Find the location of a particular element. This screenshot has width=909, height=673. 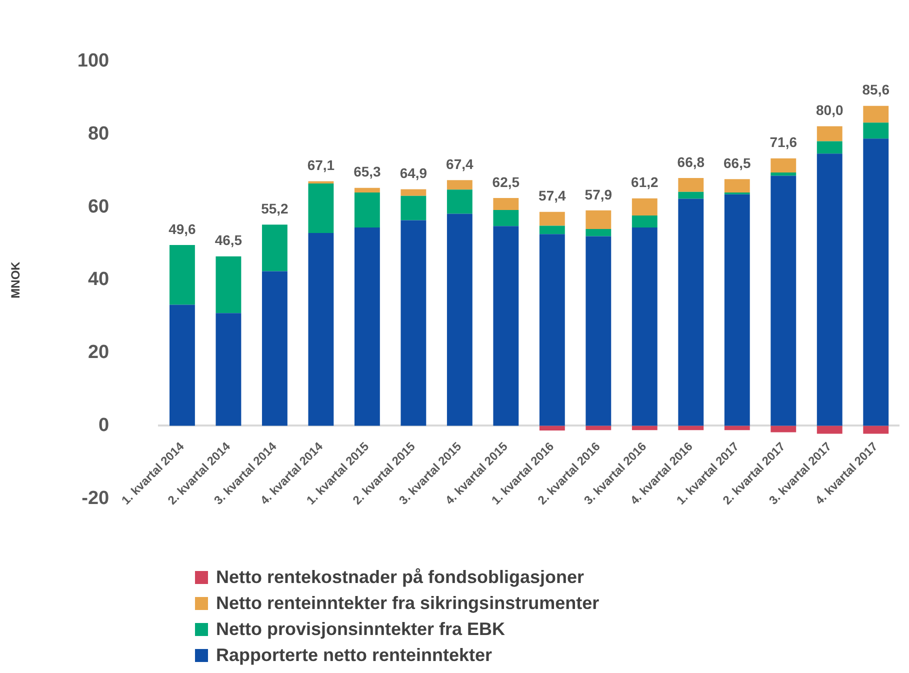

total-label: 55,2 is located at coordinates (275, 208).